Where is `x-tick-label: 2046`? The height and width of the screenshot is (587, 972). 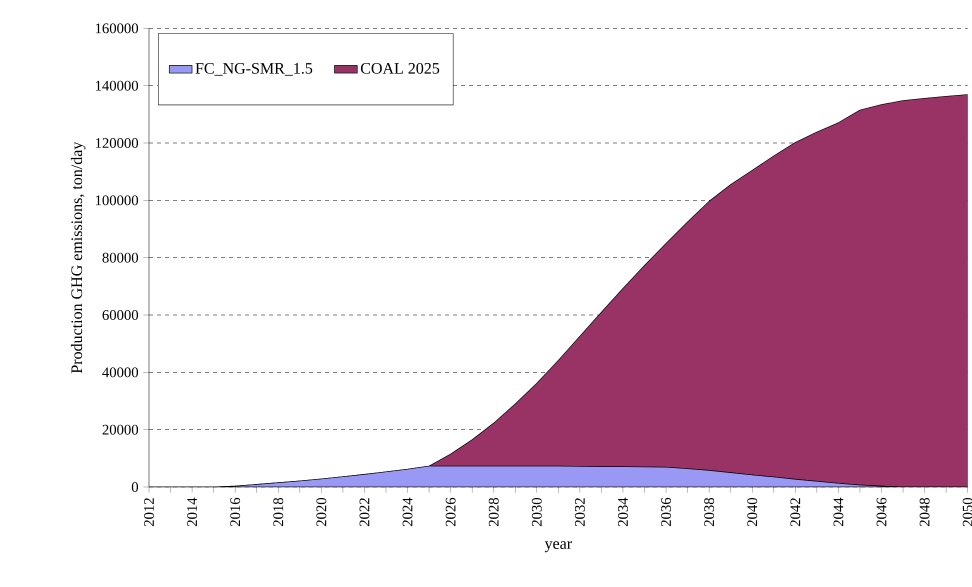 x-tick-label: 2046 is located at coordinates (881, 512).